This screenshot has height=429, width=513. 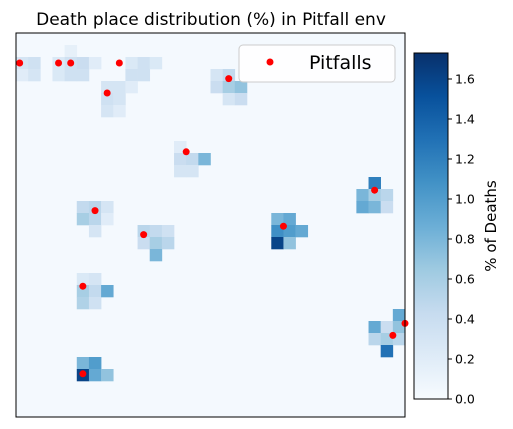 What do you see at coordinates (465, 239) in the screenshot?
I see `colorbar-tick-label: 0.8` at bounding box center [465, 239].